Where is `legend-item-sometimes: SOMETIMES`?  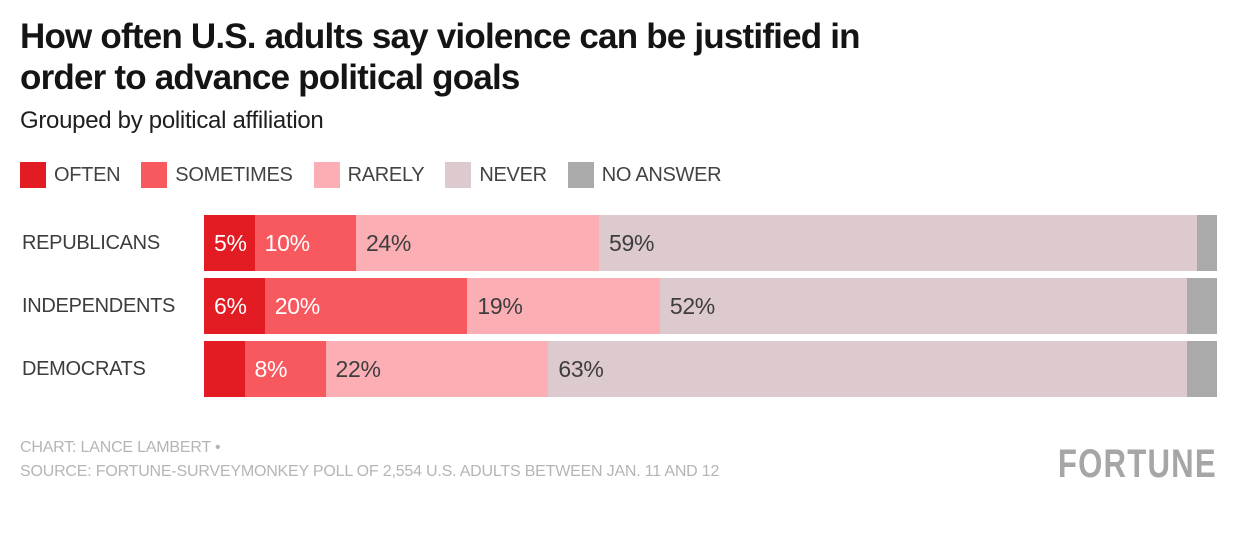 legend-item-sometimes: SOMETIMES is located at coordinates (217, 175).